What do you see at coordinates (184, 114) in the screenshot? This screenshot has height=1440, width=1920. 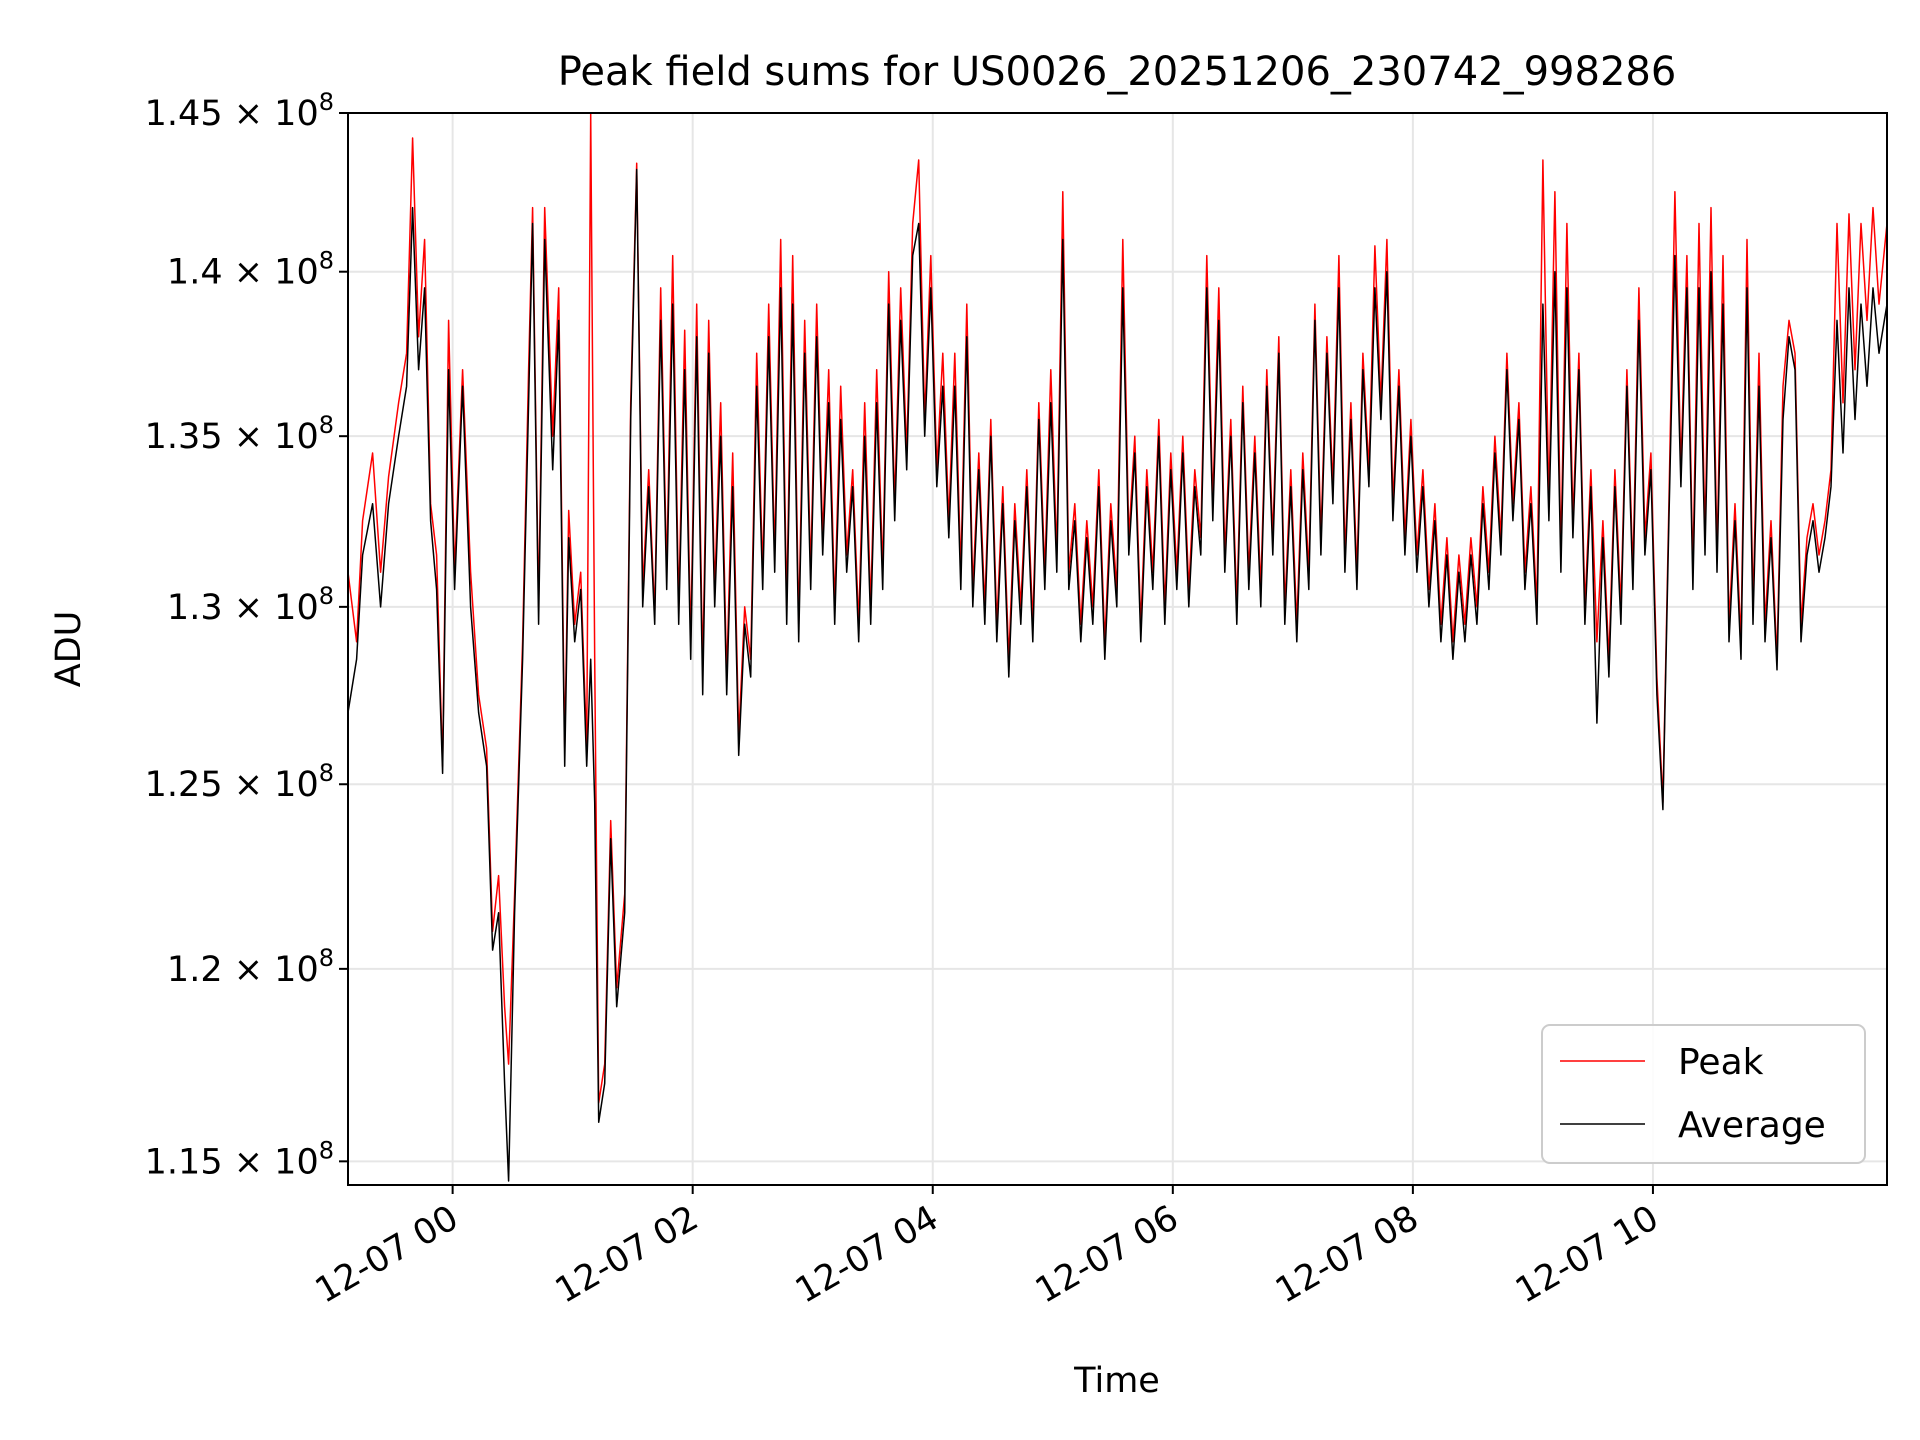 I see `y-tick-mantissa: 1.45` at bounding box center [184, 114].